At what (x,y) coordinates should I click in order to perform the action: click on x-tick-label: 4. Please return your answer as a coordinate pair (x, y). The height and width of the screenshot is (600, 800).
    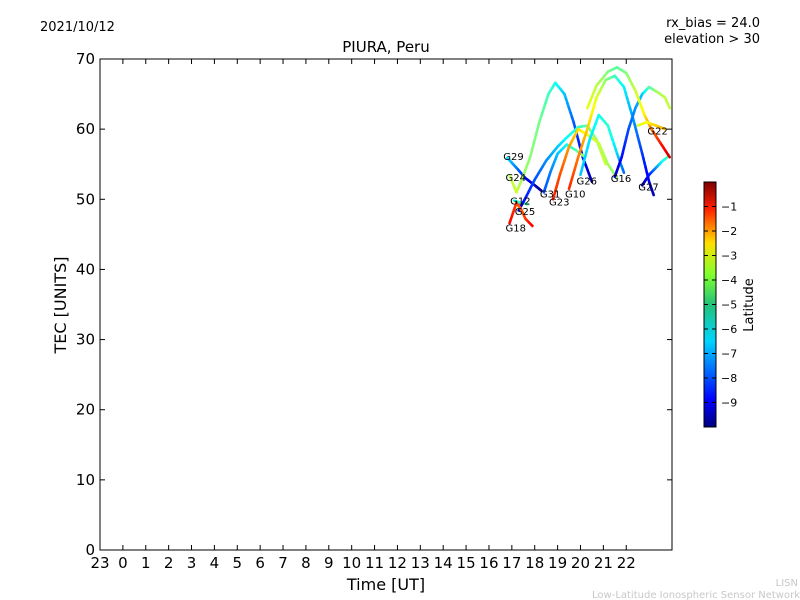
    Looking at the image, I should click on (215, 563).